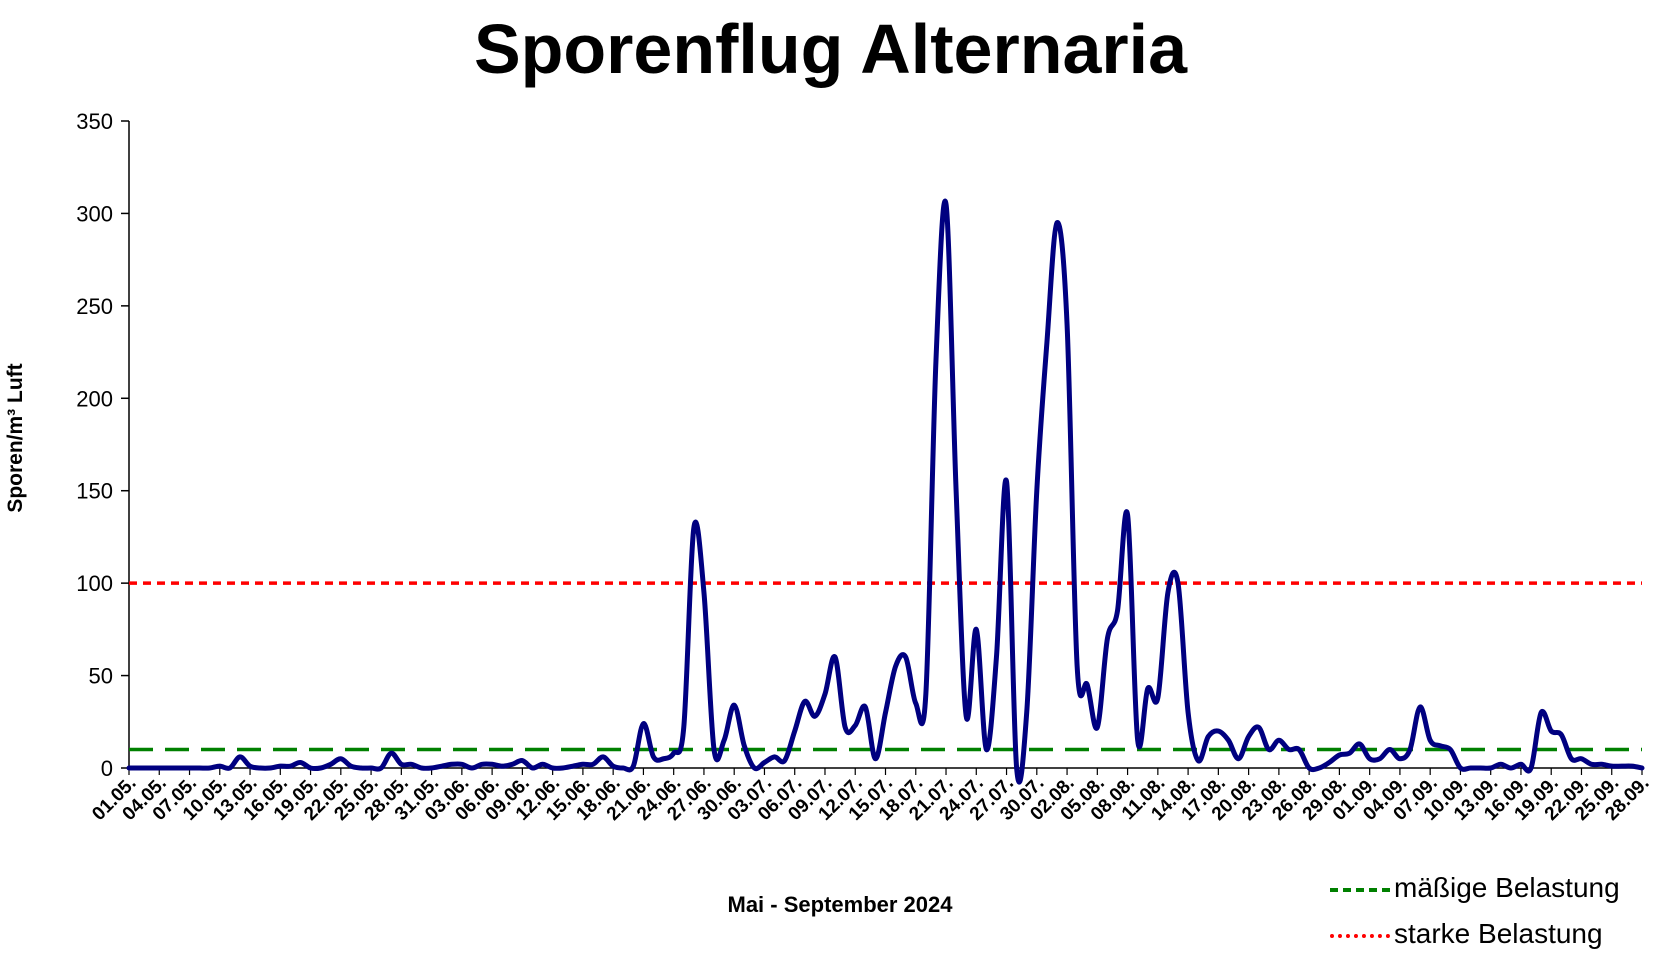 The height and width of the screenshot is (955, 1661). I want to click on legend-item-moderate: mäßige Belastung, so click(1475, 888).